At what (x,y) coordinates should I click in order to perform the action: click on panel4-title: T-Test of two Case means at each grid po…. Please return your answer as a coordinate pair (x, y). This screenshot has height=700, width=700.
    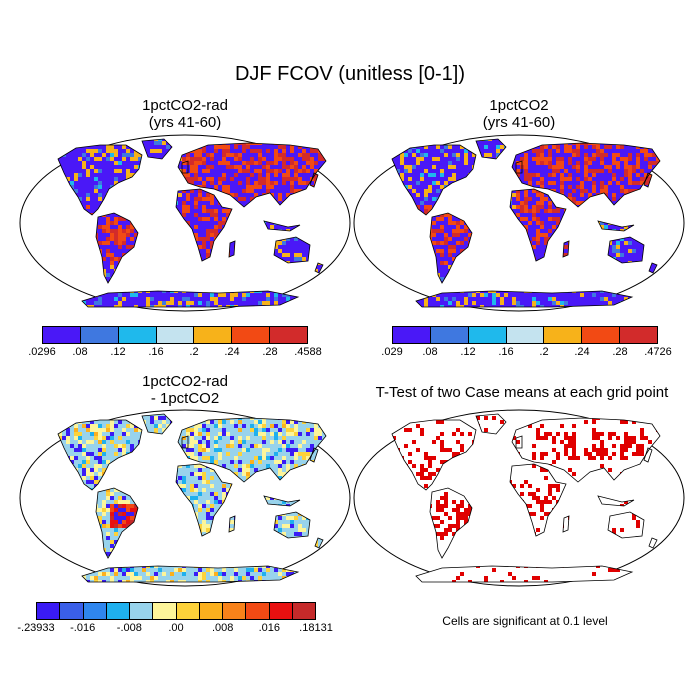
    Looking at the image, I should click on (522, 392).